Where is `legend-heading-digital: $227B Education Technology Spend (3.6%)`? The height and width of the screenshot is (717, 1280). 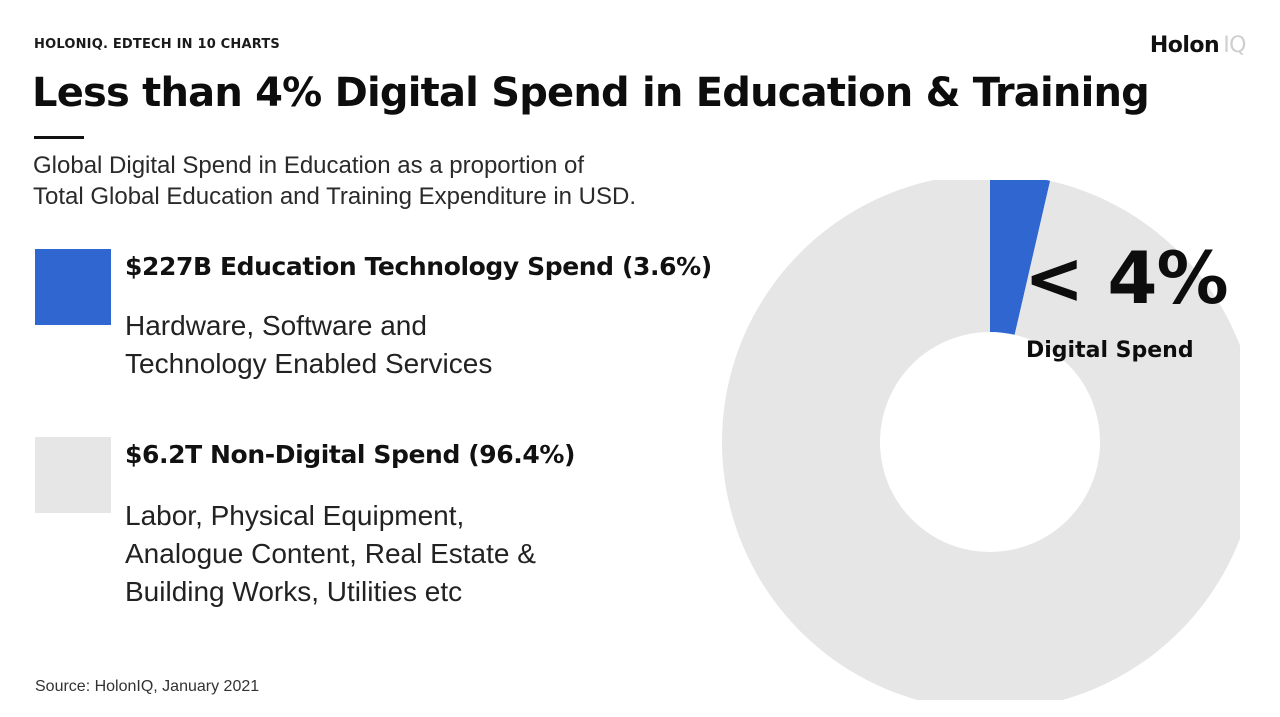
legend-heading-digital: $227B Education Technology Spend (3.6%) is located at coordinates (418, 266).